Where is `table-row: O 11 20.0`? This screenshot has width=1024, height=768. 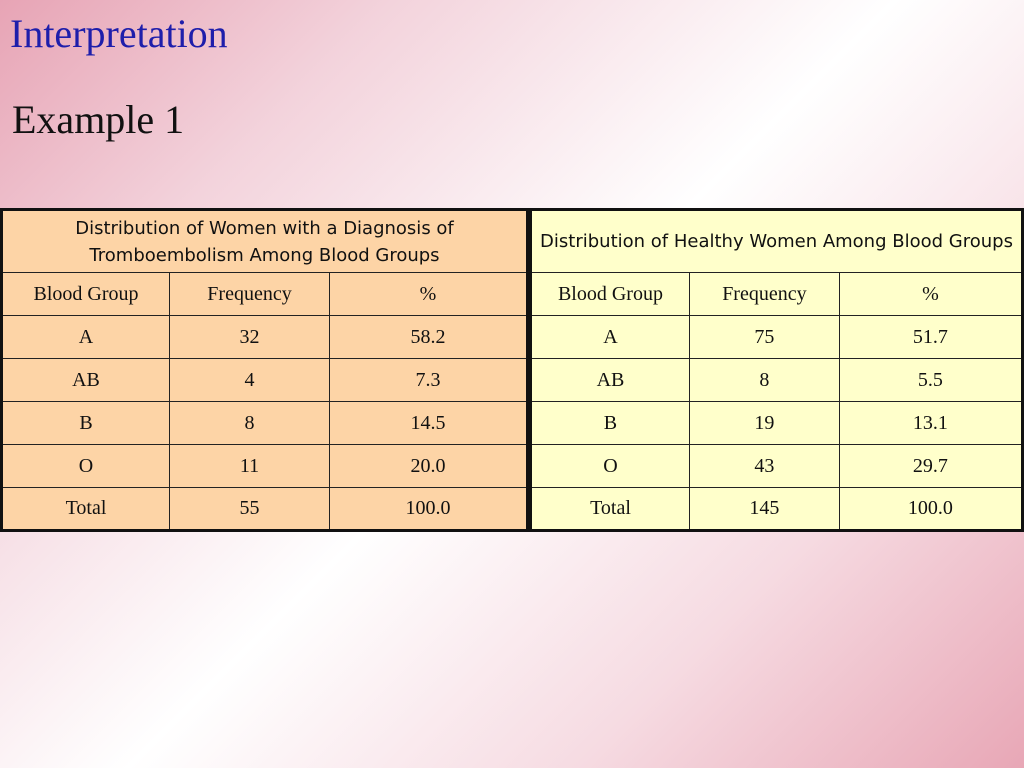
table-row: O 11 20.0 is located at coordinates (264, 466).